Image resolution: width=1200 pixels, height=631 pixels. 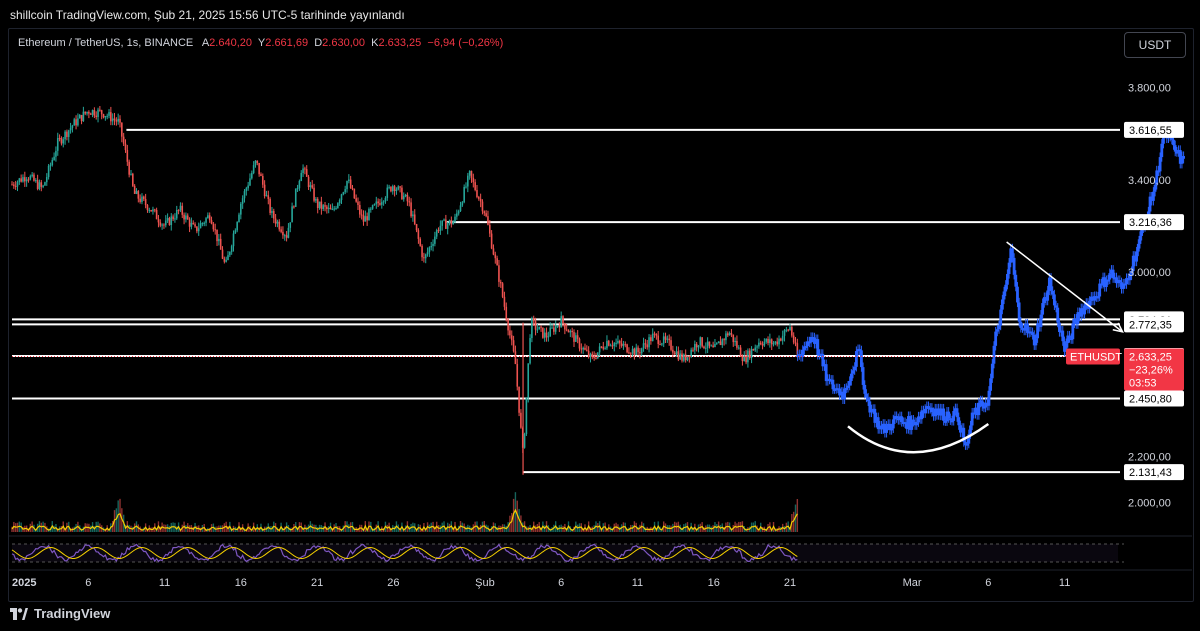 I want to click on price-tick-label: 3.400,00, so click(x=1149, y=181).